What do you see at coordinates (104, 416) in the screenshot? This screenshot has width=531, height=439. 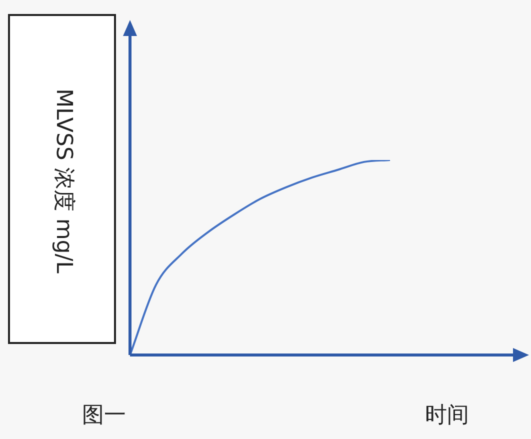 I see `text: 图一` at bounding box center [104, 416].